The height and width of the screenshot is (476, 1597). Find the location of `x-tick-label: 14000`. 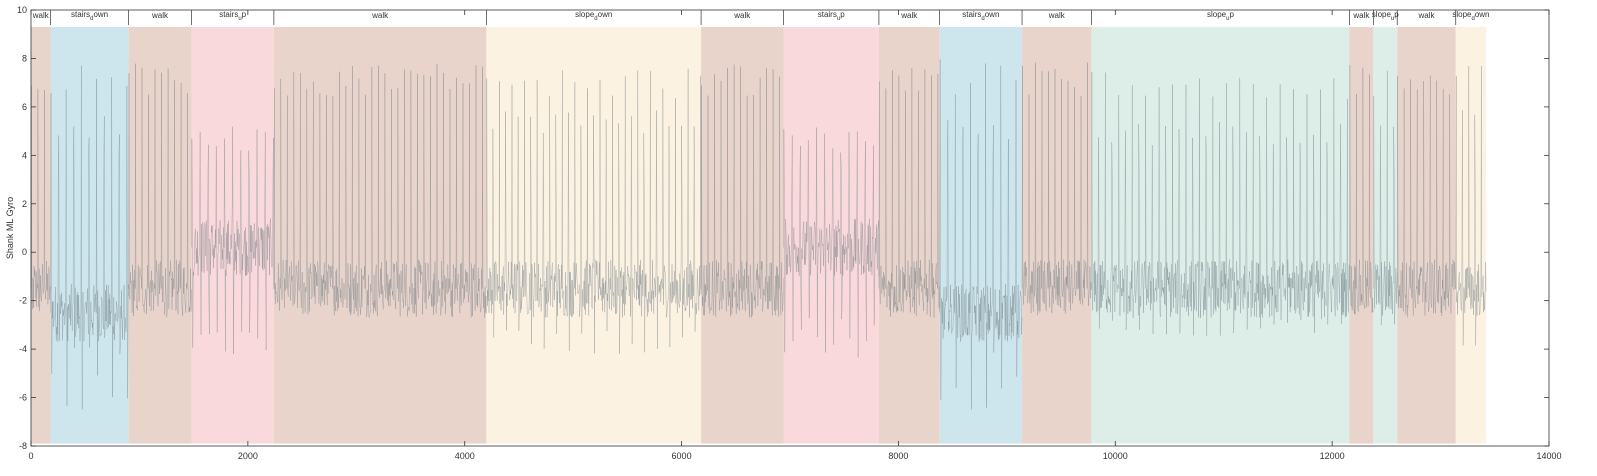

x-tick-label: 14000 is located at coordinates (1548, 456).